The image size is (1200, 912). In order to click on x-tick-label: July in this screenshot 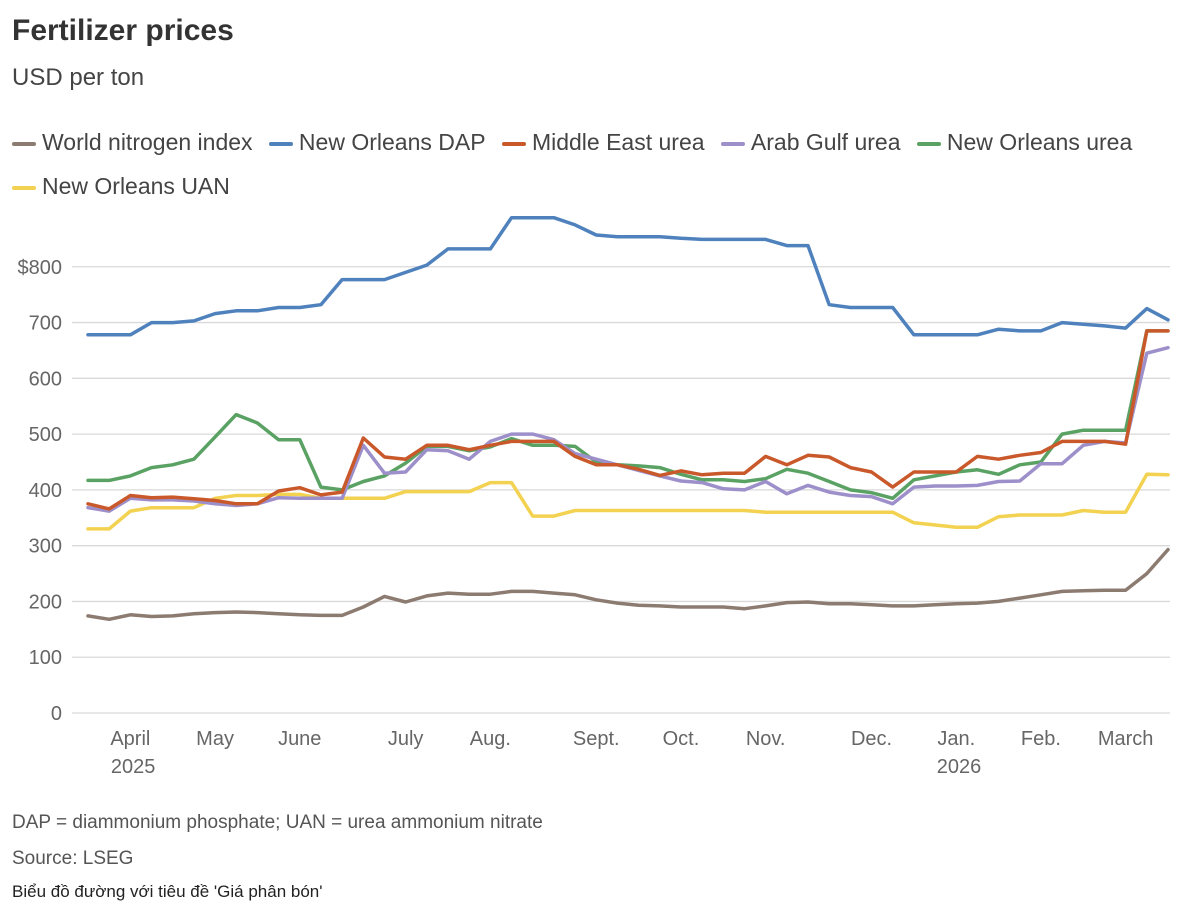, I will do `click(406, 739)`.